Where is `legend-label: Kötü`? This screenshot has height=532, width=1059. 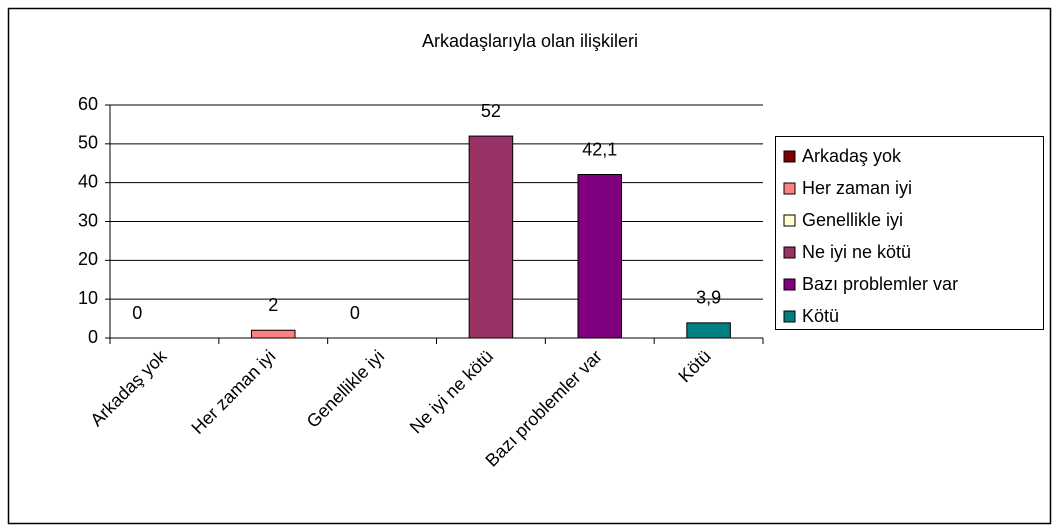 legend-label: Kötü is located at coordinates (820, 316).